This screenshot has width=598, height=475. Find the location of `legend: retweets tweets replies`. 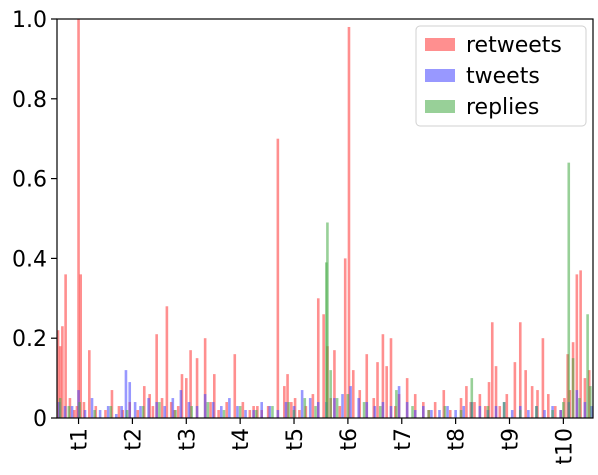

legend: retweets tweets replies is located at coordinates (501, 76).